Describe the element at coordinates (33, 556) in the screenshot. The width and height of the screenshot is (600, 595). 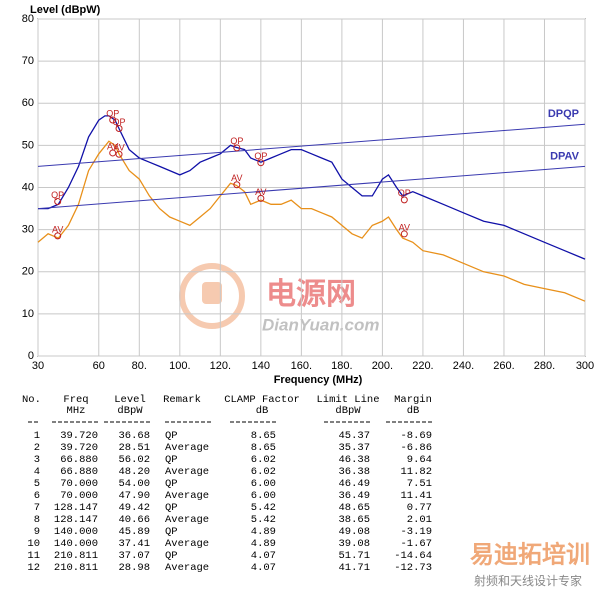
I see `table-cell: 11` at that location.